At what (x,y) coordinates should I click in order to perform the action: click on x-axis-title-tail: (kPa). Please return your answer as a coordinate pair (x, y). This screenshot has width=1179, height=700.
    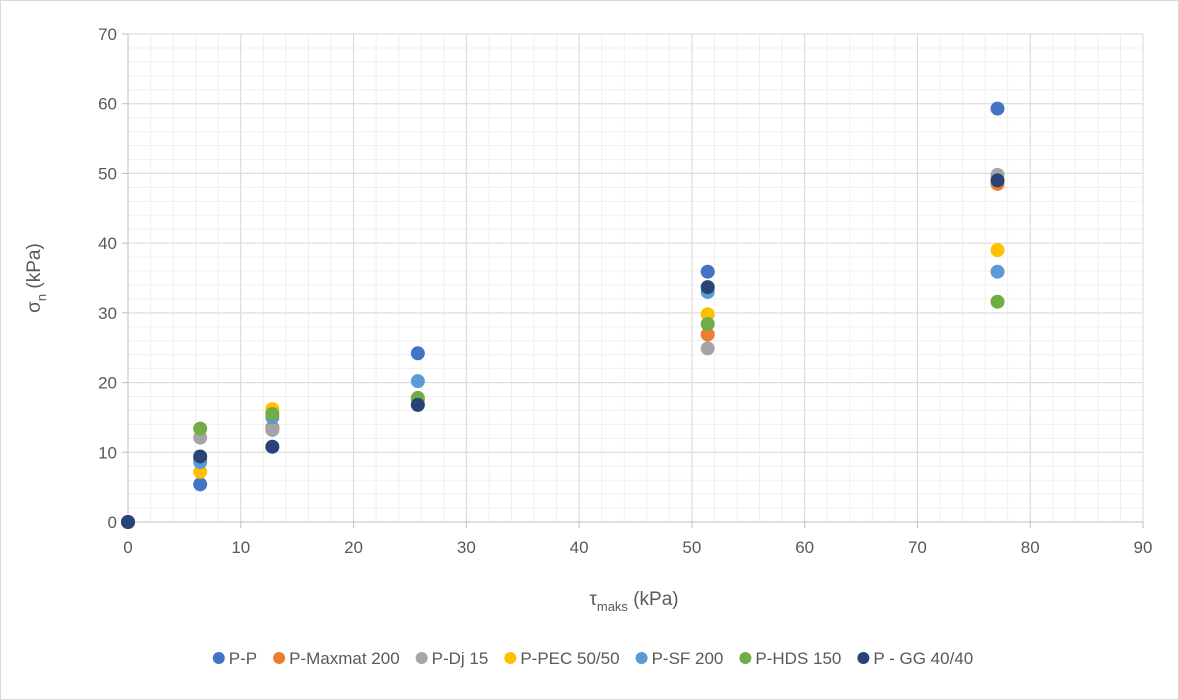
    Looking at the image, I should click on (653, 599).